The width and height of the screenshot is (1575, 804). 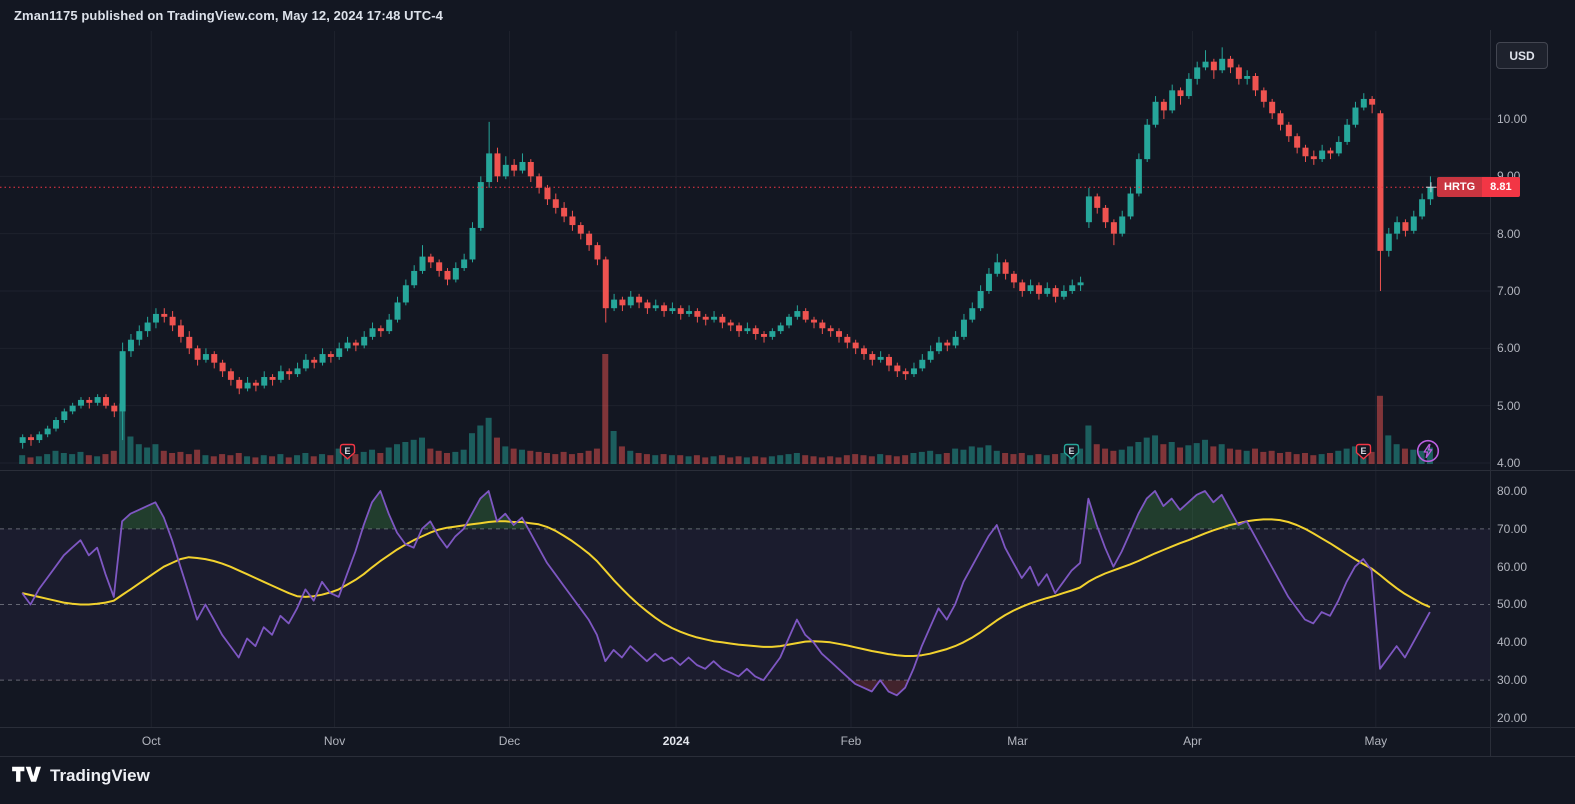 I want to click on last-price-value: 8.81, so click(x=1501, y=187).